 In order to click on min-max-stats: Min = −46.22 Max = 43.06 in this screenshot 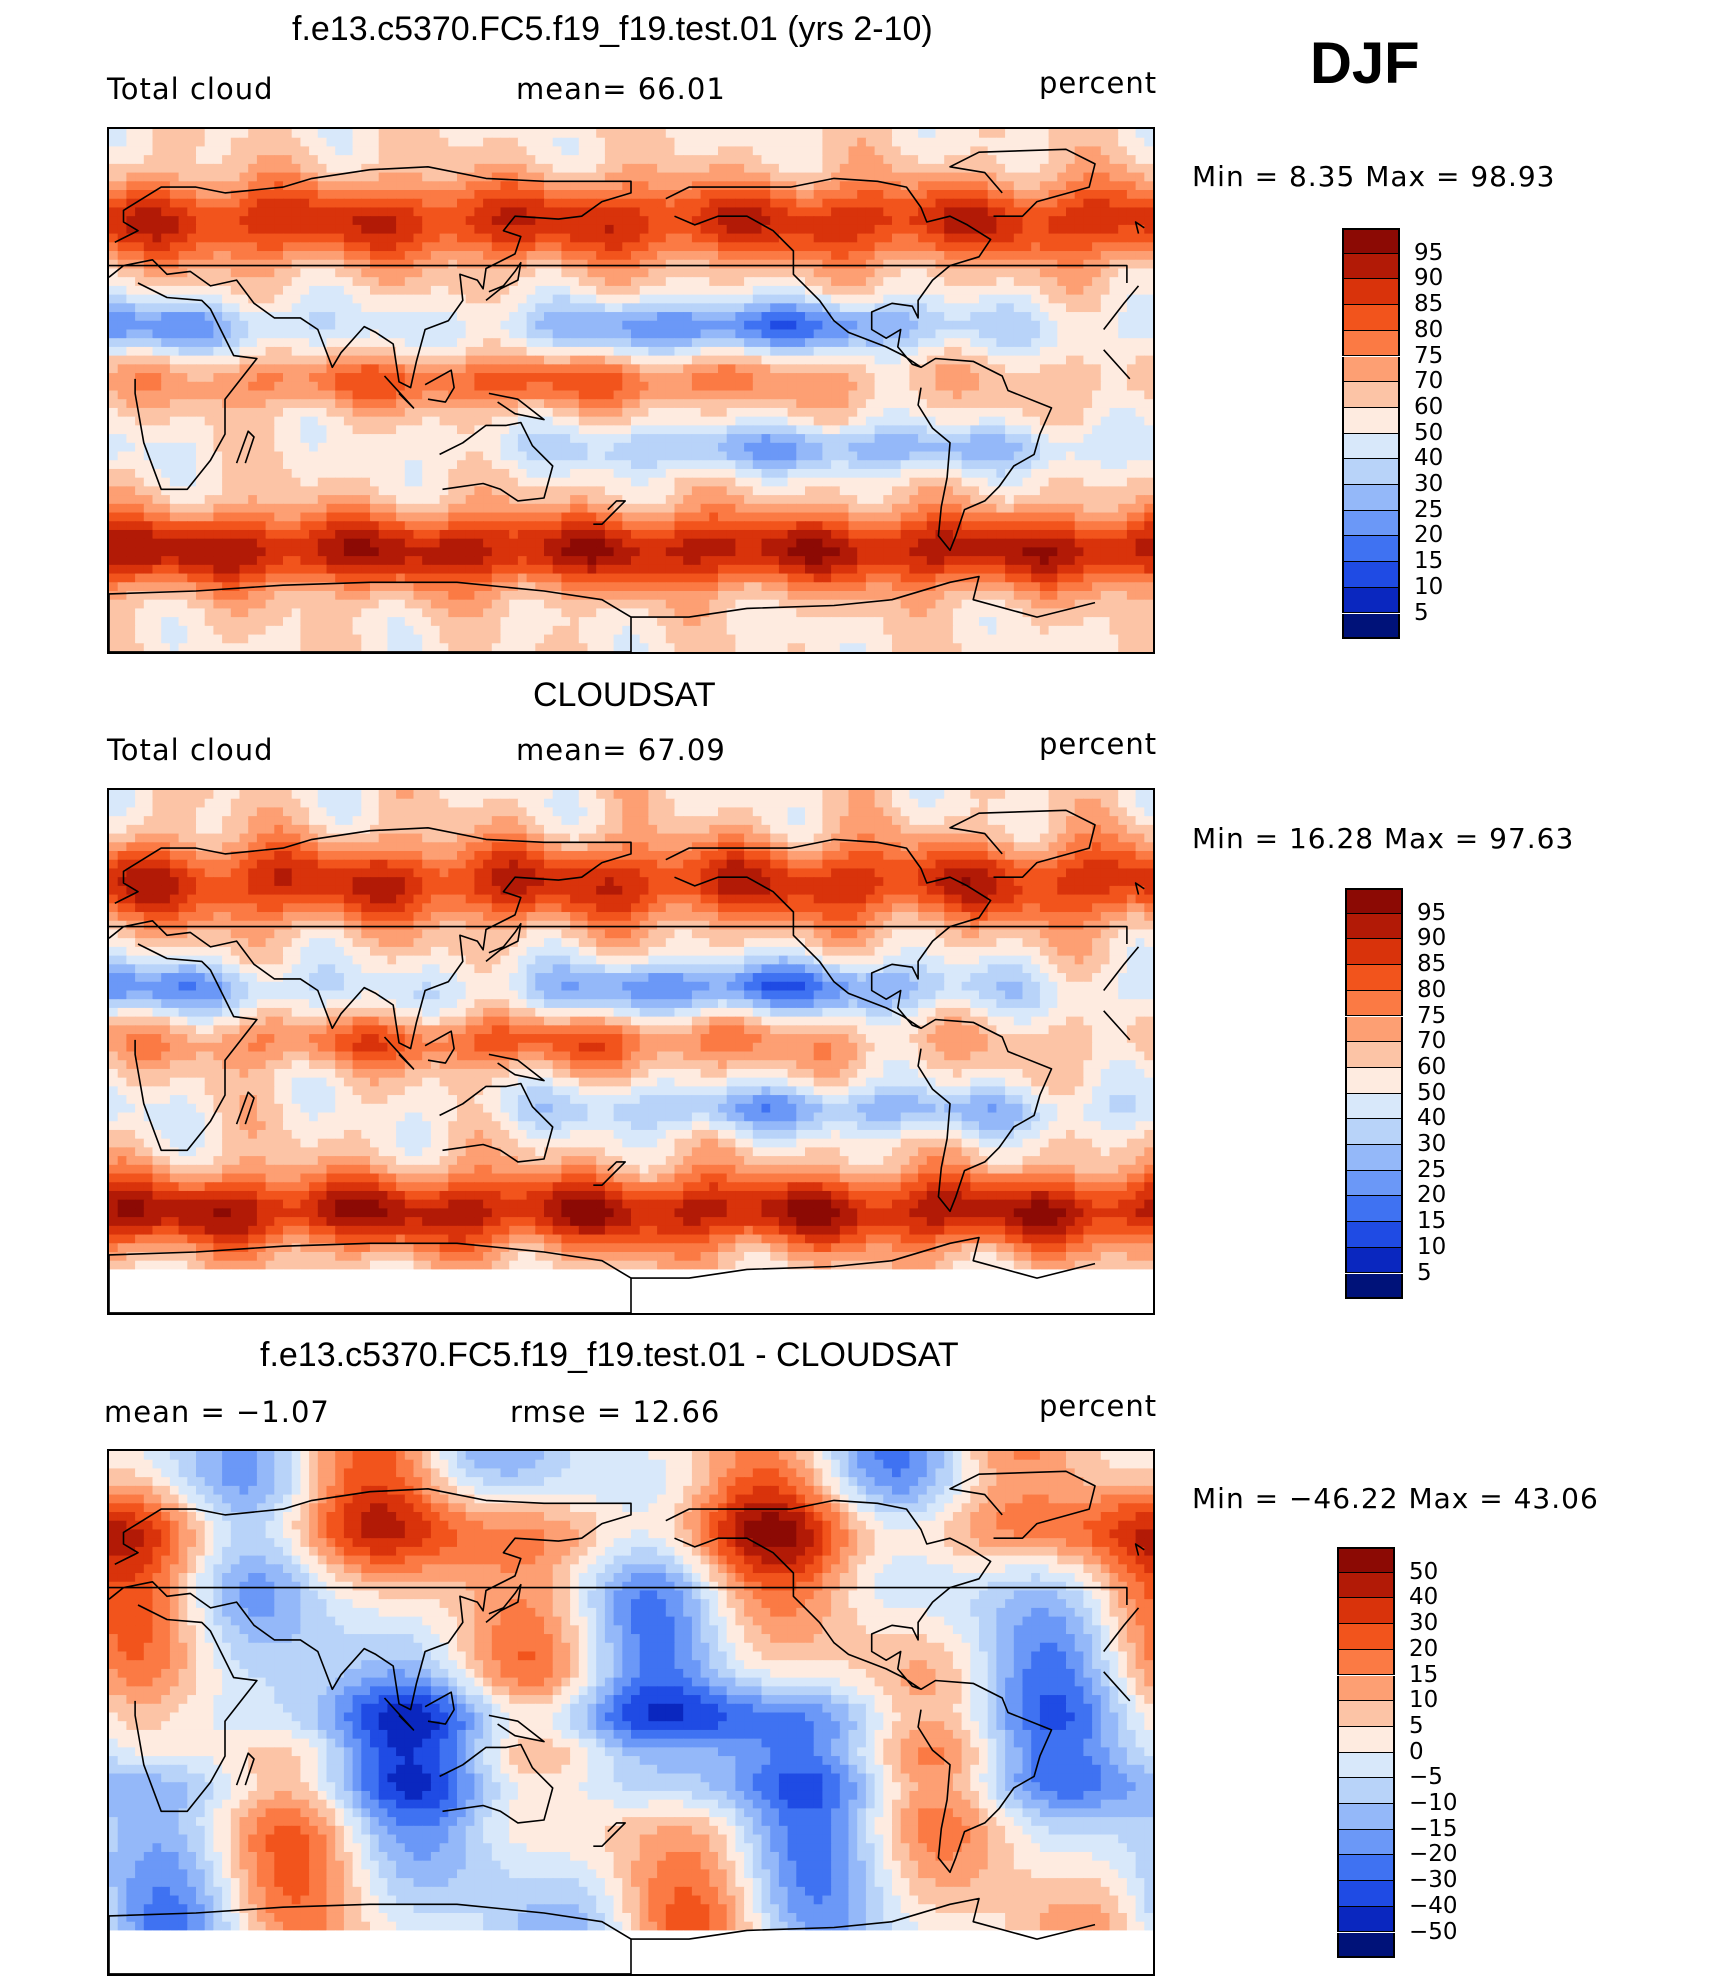, I will do `click(1395, 1498)`.